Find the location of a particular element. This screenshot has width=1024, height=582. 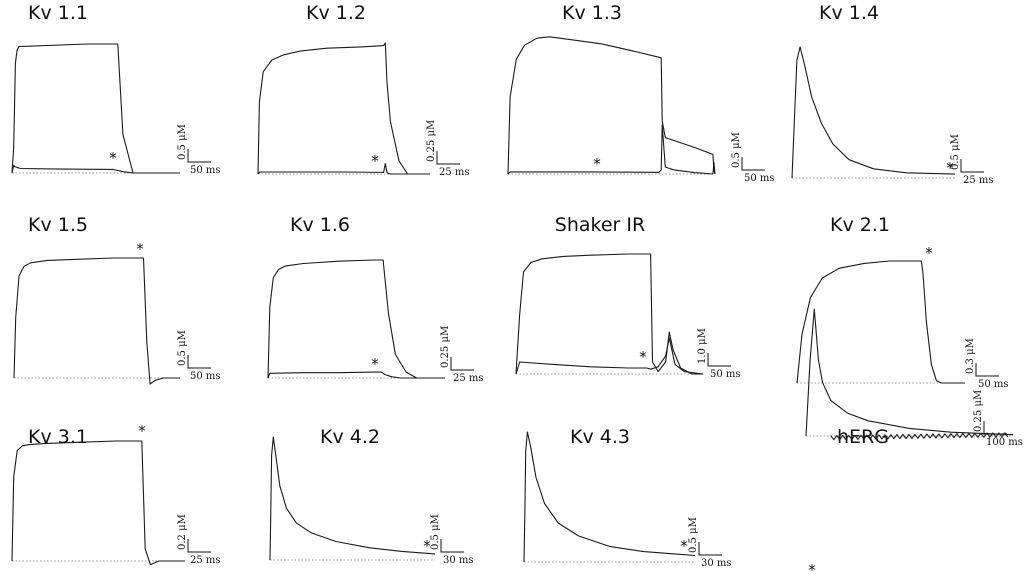

panel-title: Kv 1.2 is located at coordinates (336, 13).